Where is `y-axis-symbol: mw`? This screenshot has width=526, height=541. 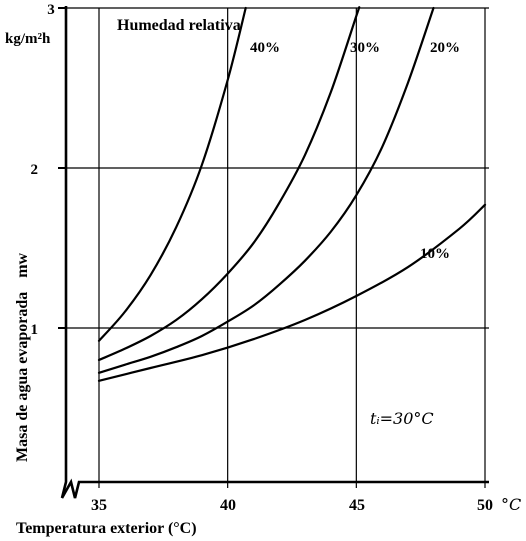
y-axis-symbol: mw is located at coordinates (22, 264).